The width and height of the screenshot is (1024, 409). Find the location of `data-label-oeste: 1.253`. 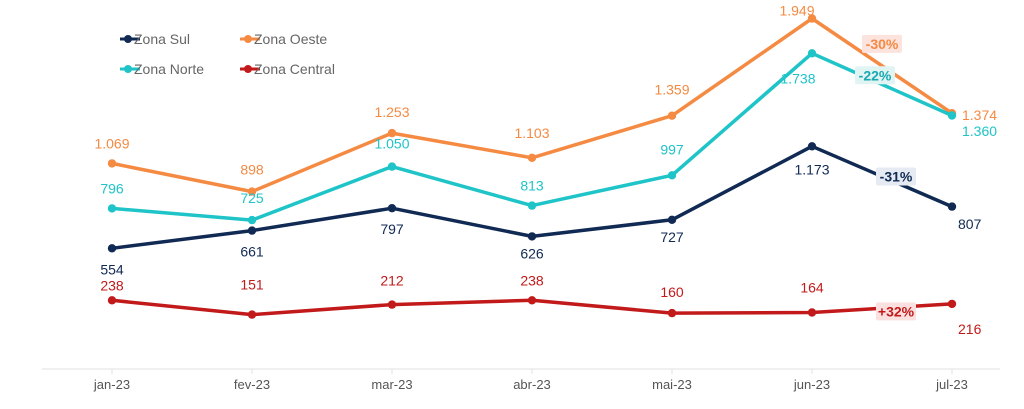

data-label-oeste: 1.253 is located at coordinates (391, 112).